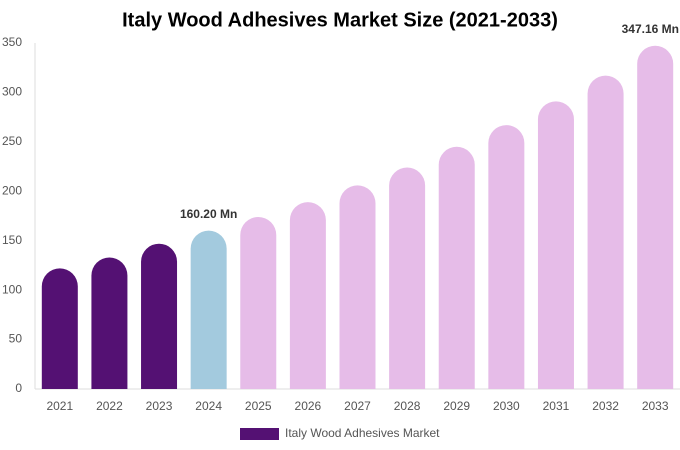  I want to click on data-label: 347.16 Mn, so click(650, 29).